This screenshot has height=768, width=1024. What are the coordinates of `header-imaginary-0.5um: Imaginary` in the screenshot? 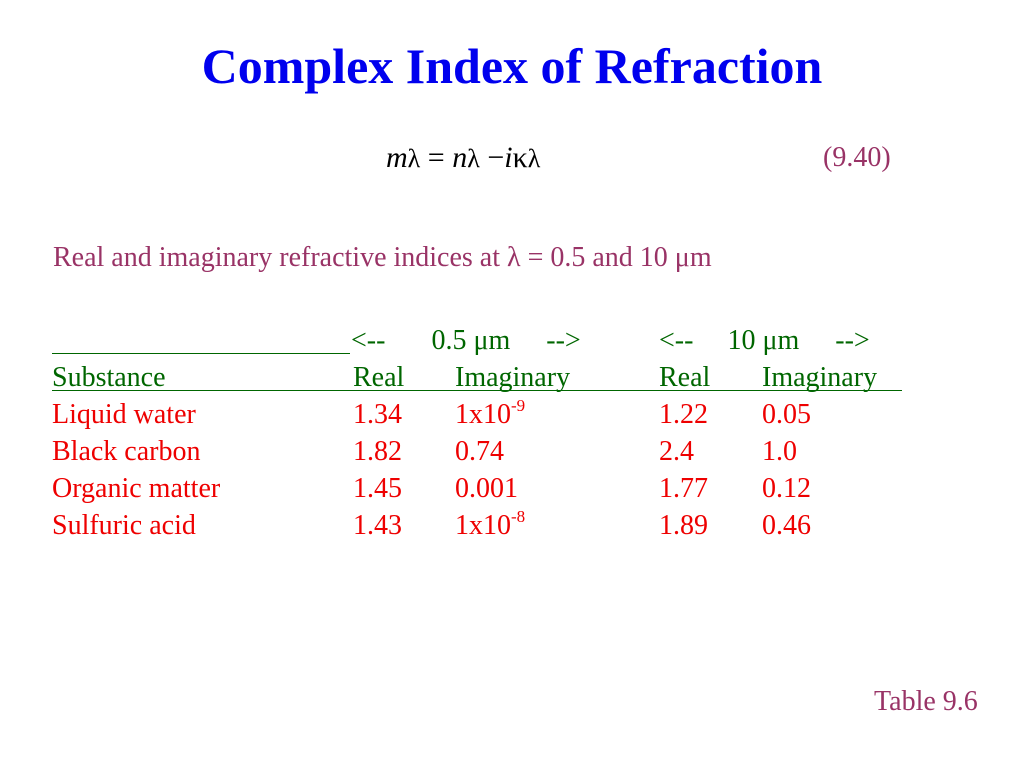 It's located at (512, 377).